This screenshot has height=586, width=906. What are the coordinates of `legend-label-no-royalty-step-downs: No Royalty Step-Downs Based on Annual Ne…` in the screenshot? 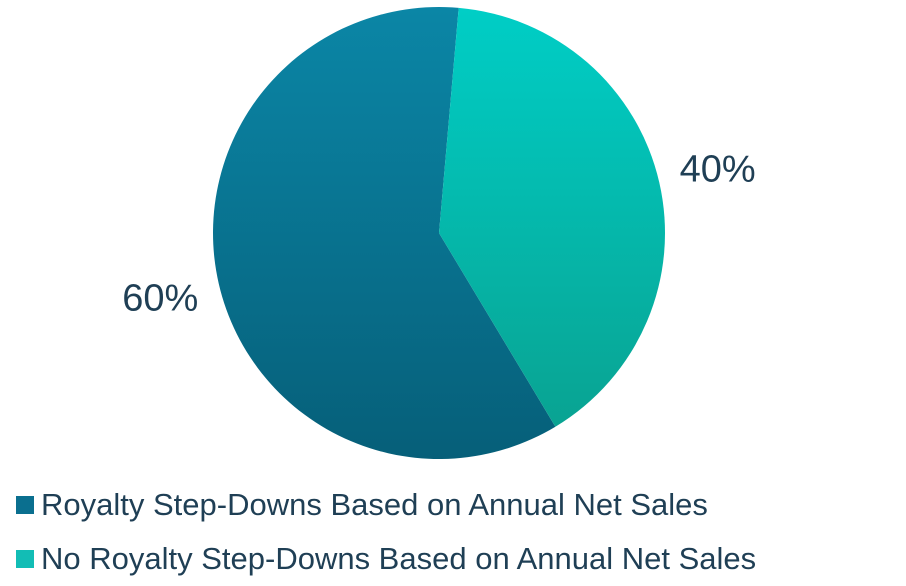 It's located at (399, 558).